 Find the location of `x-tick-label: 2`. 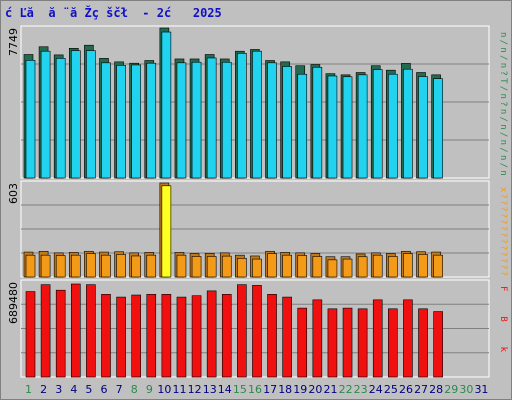

x-tick-label: 2 is located at coordinates (43, 389).